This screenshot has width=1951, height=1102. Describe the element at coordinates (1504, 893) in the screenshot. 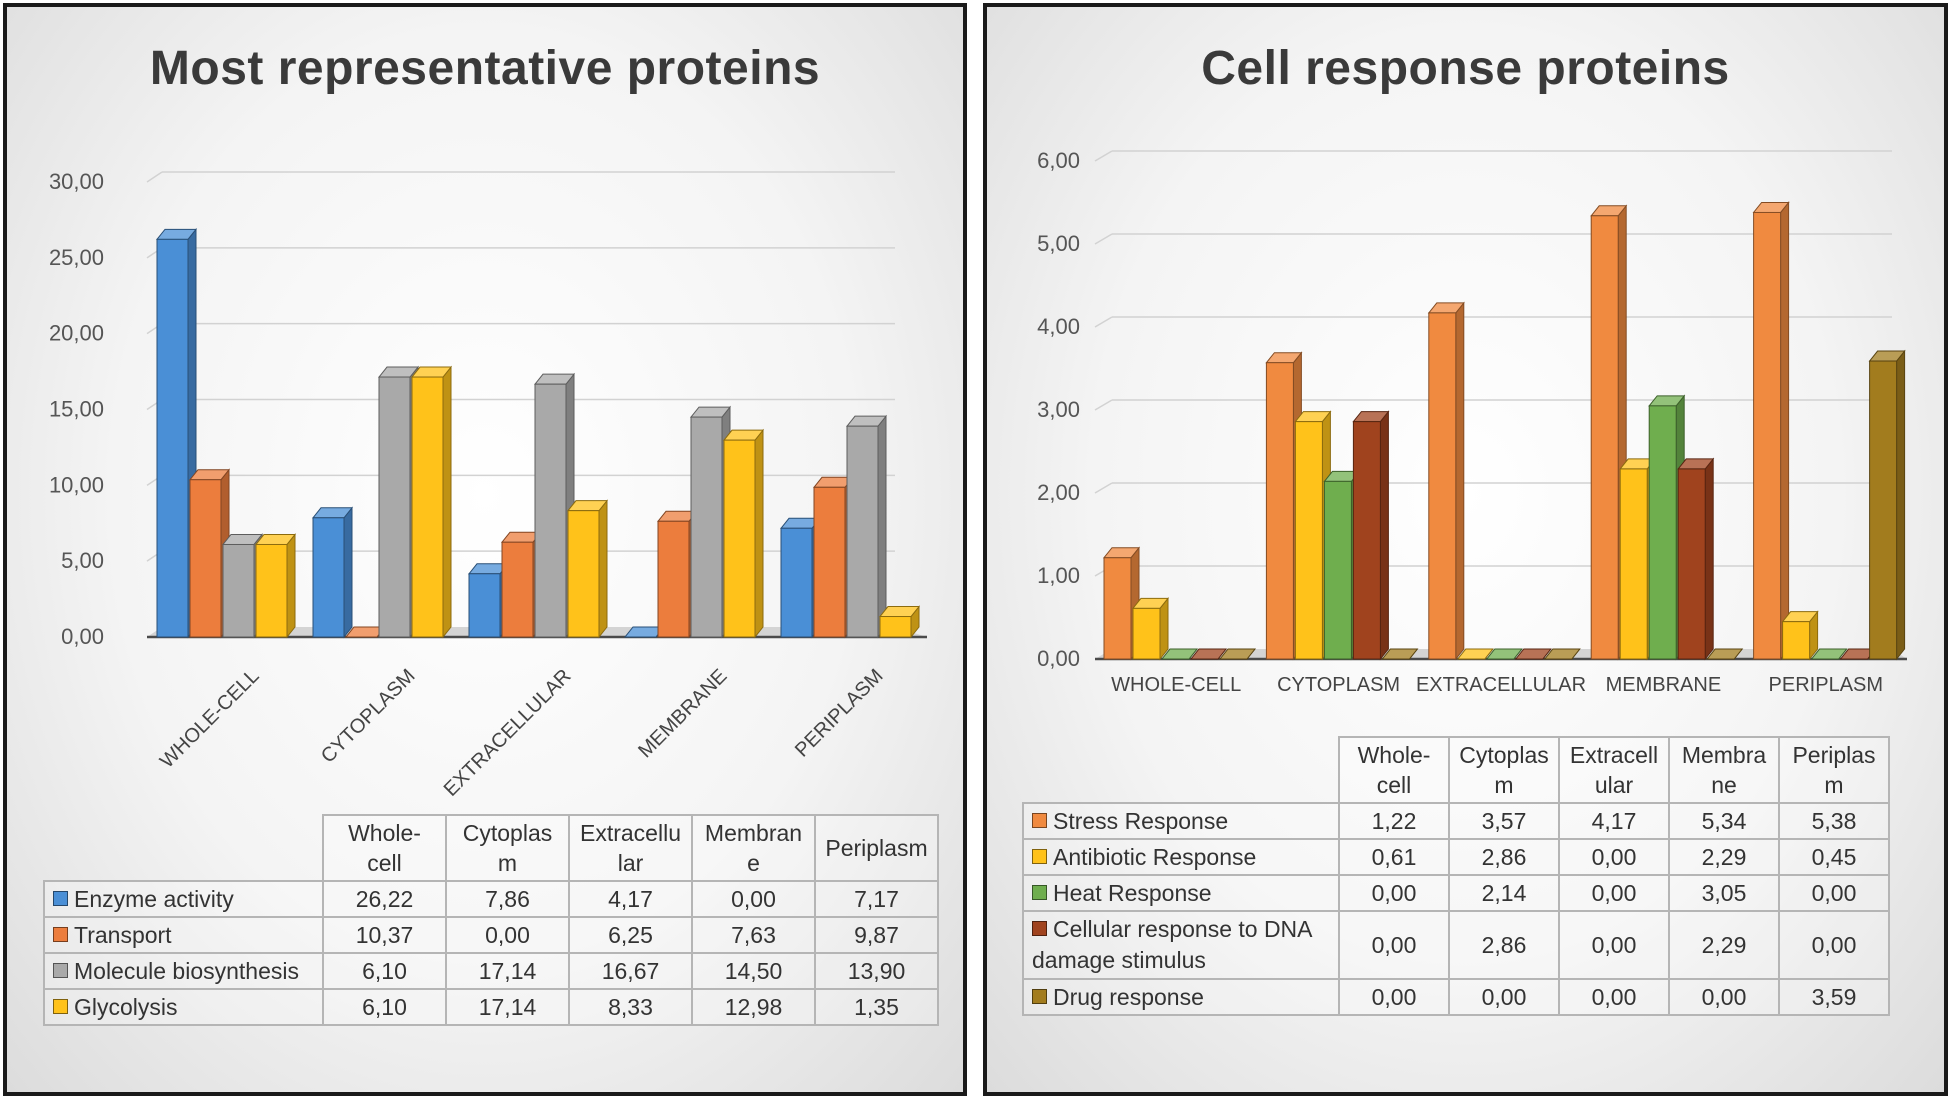

I see `table-cell: 2,14` at that location.